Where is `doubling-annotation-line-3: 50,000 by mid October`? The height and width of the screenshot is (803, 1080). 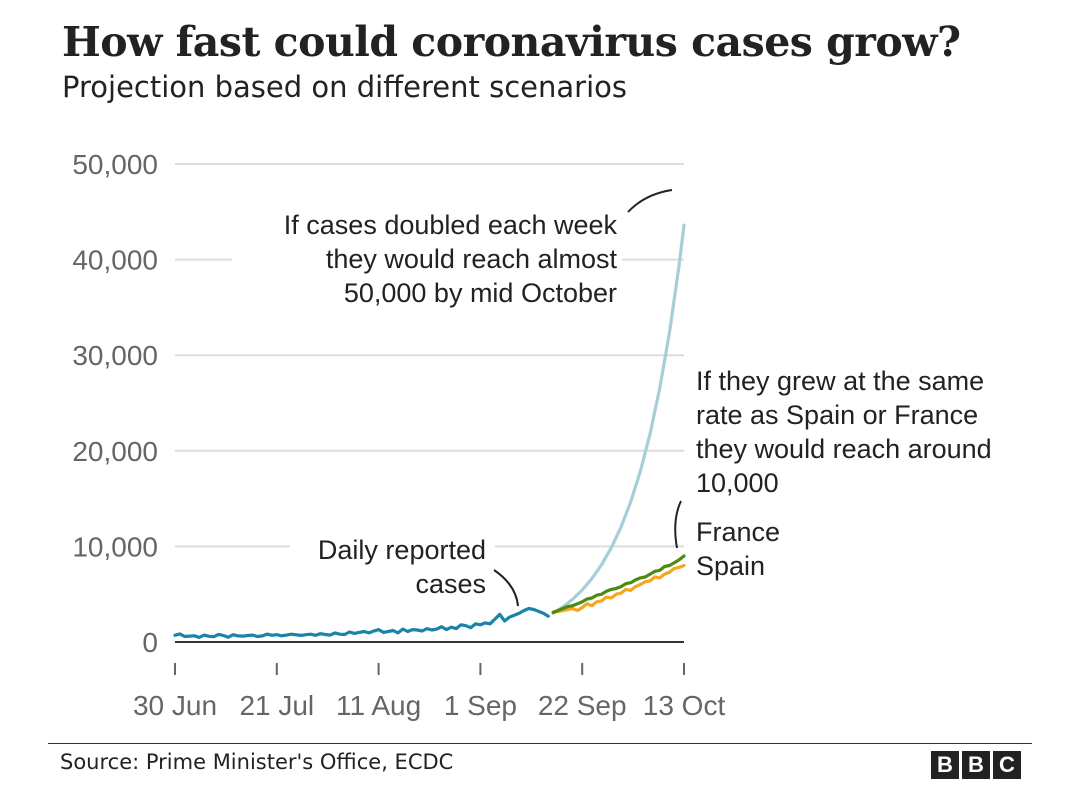 doubling-annotation-line-3: 50,000 by mid October is located at coordinates (480, 293).